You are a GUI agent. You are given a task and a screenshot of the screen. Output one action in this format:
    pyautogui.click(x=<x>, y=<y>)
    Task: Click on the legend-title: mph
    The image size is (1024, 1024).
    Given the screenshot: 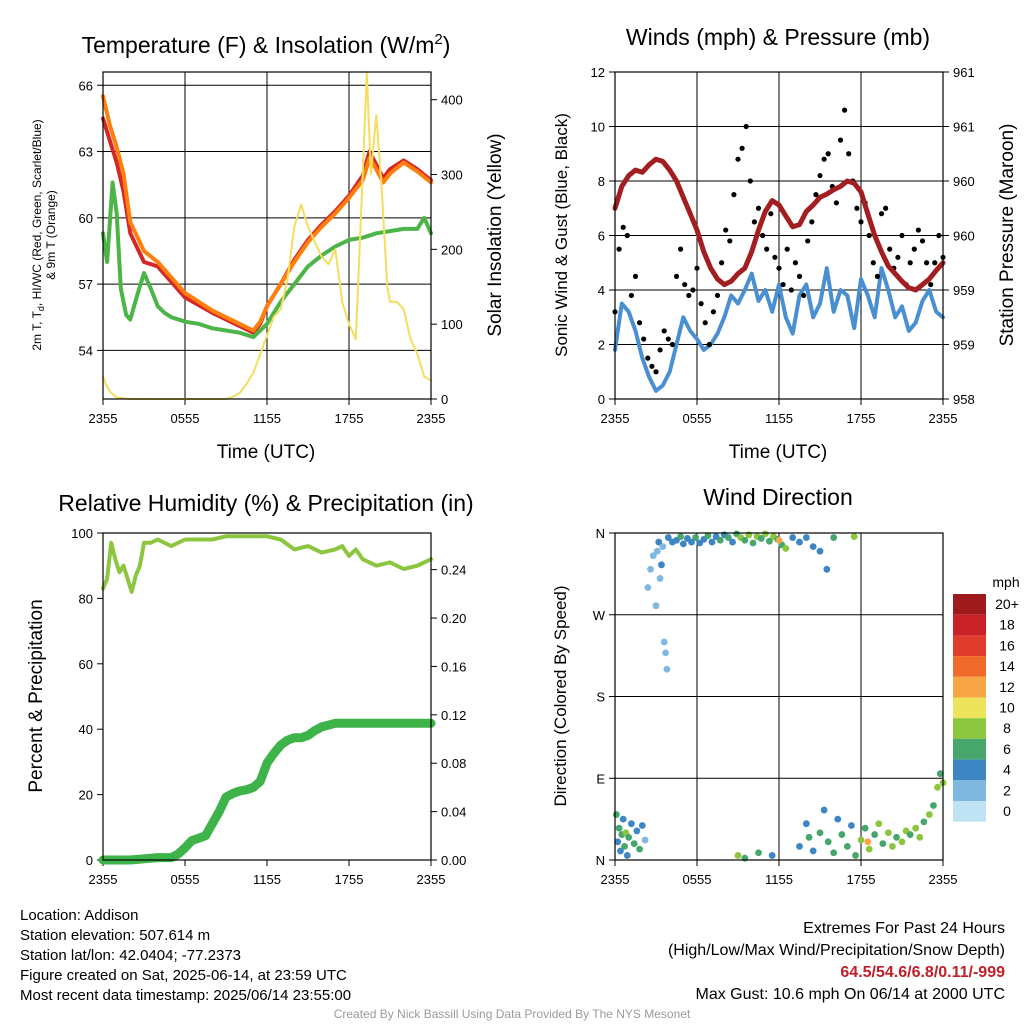 What is the action you would take?
    pyautogui.click(x=1005, y=582)
    